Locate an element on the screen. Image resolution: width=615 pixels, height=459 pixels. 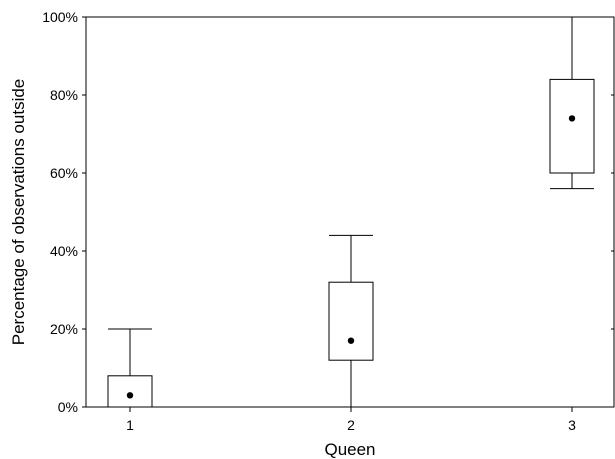
y-tick-label: 20% is located at coordinates (64, 329).